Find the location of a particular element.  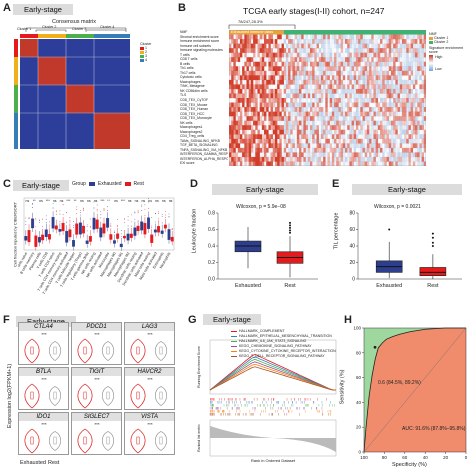

heatmap-row-label: Macrophages is located at coordinates (190, 81).